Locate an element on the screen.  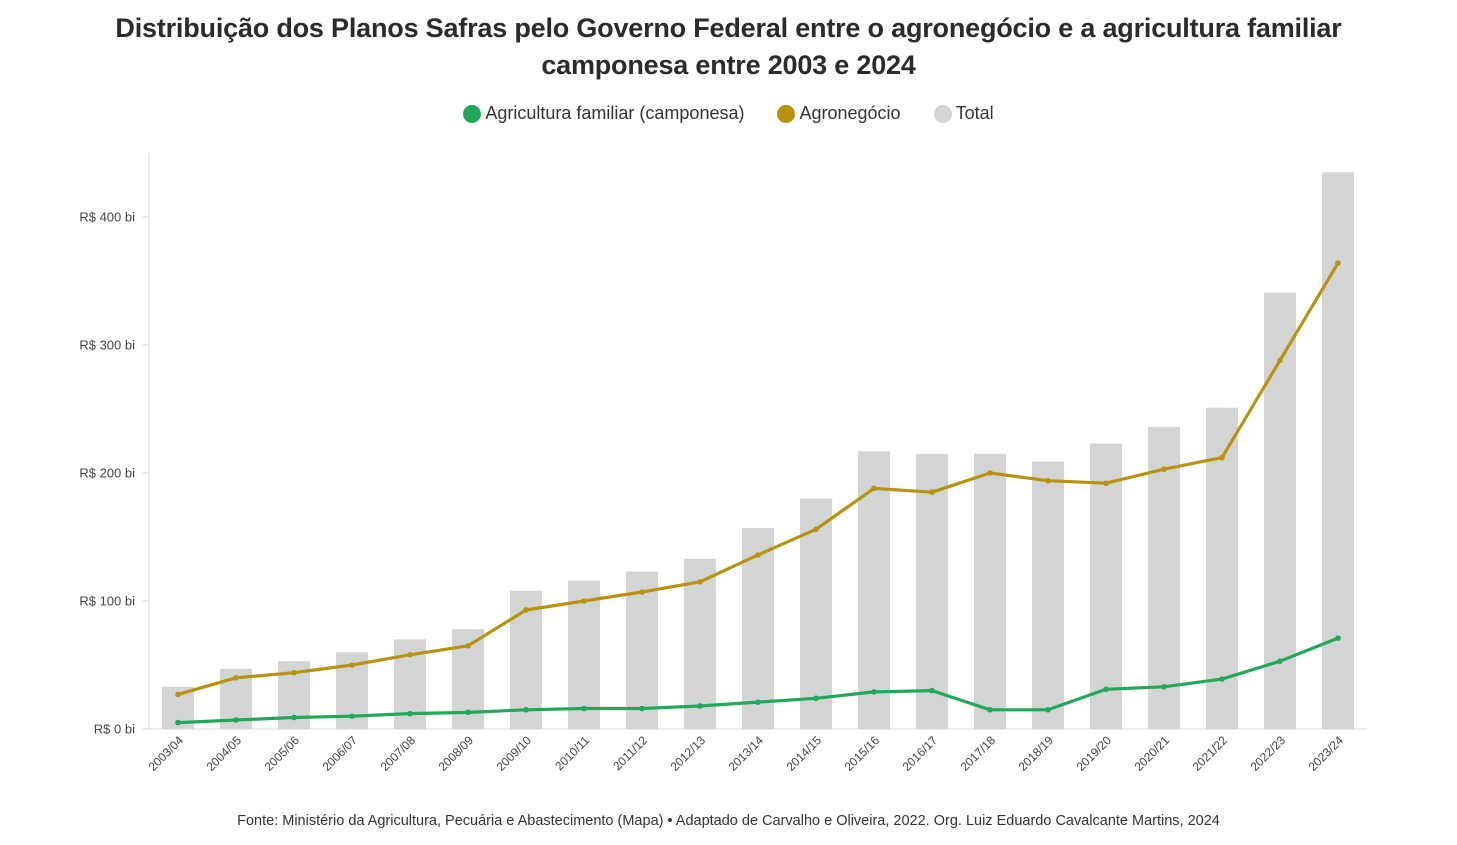
x-tick-label: 2010/11 is located at coordinates (572, 753).